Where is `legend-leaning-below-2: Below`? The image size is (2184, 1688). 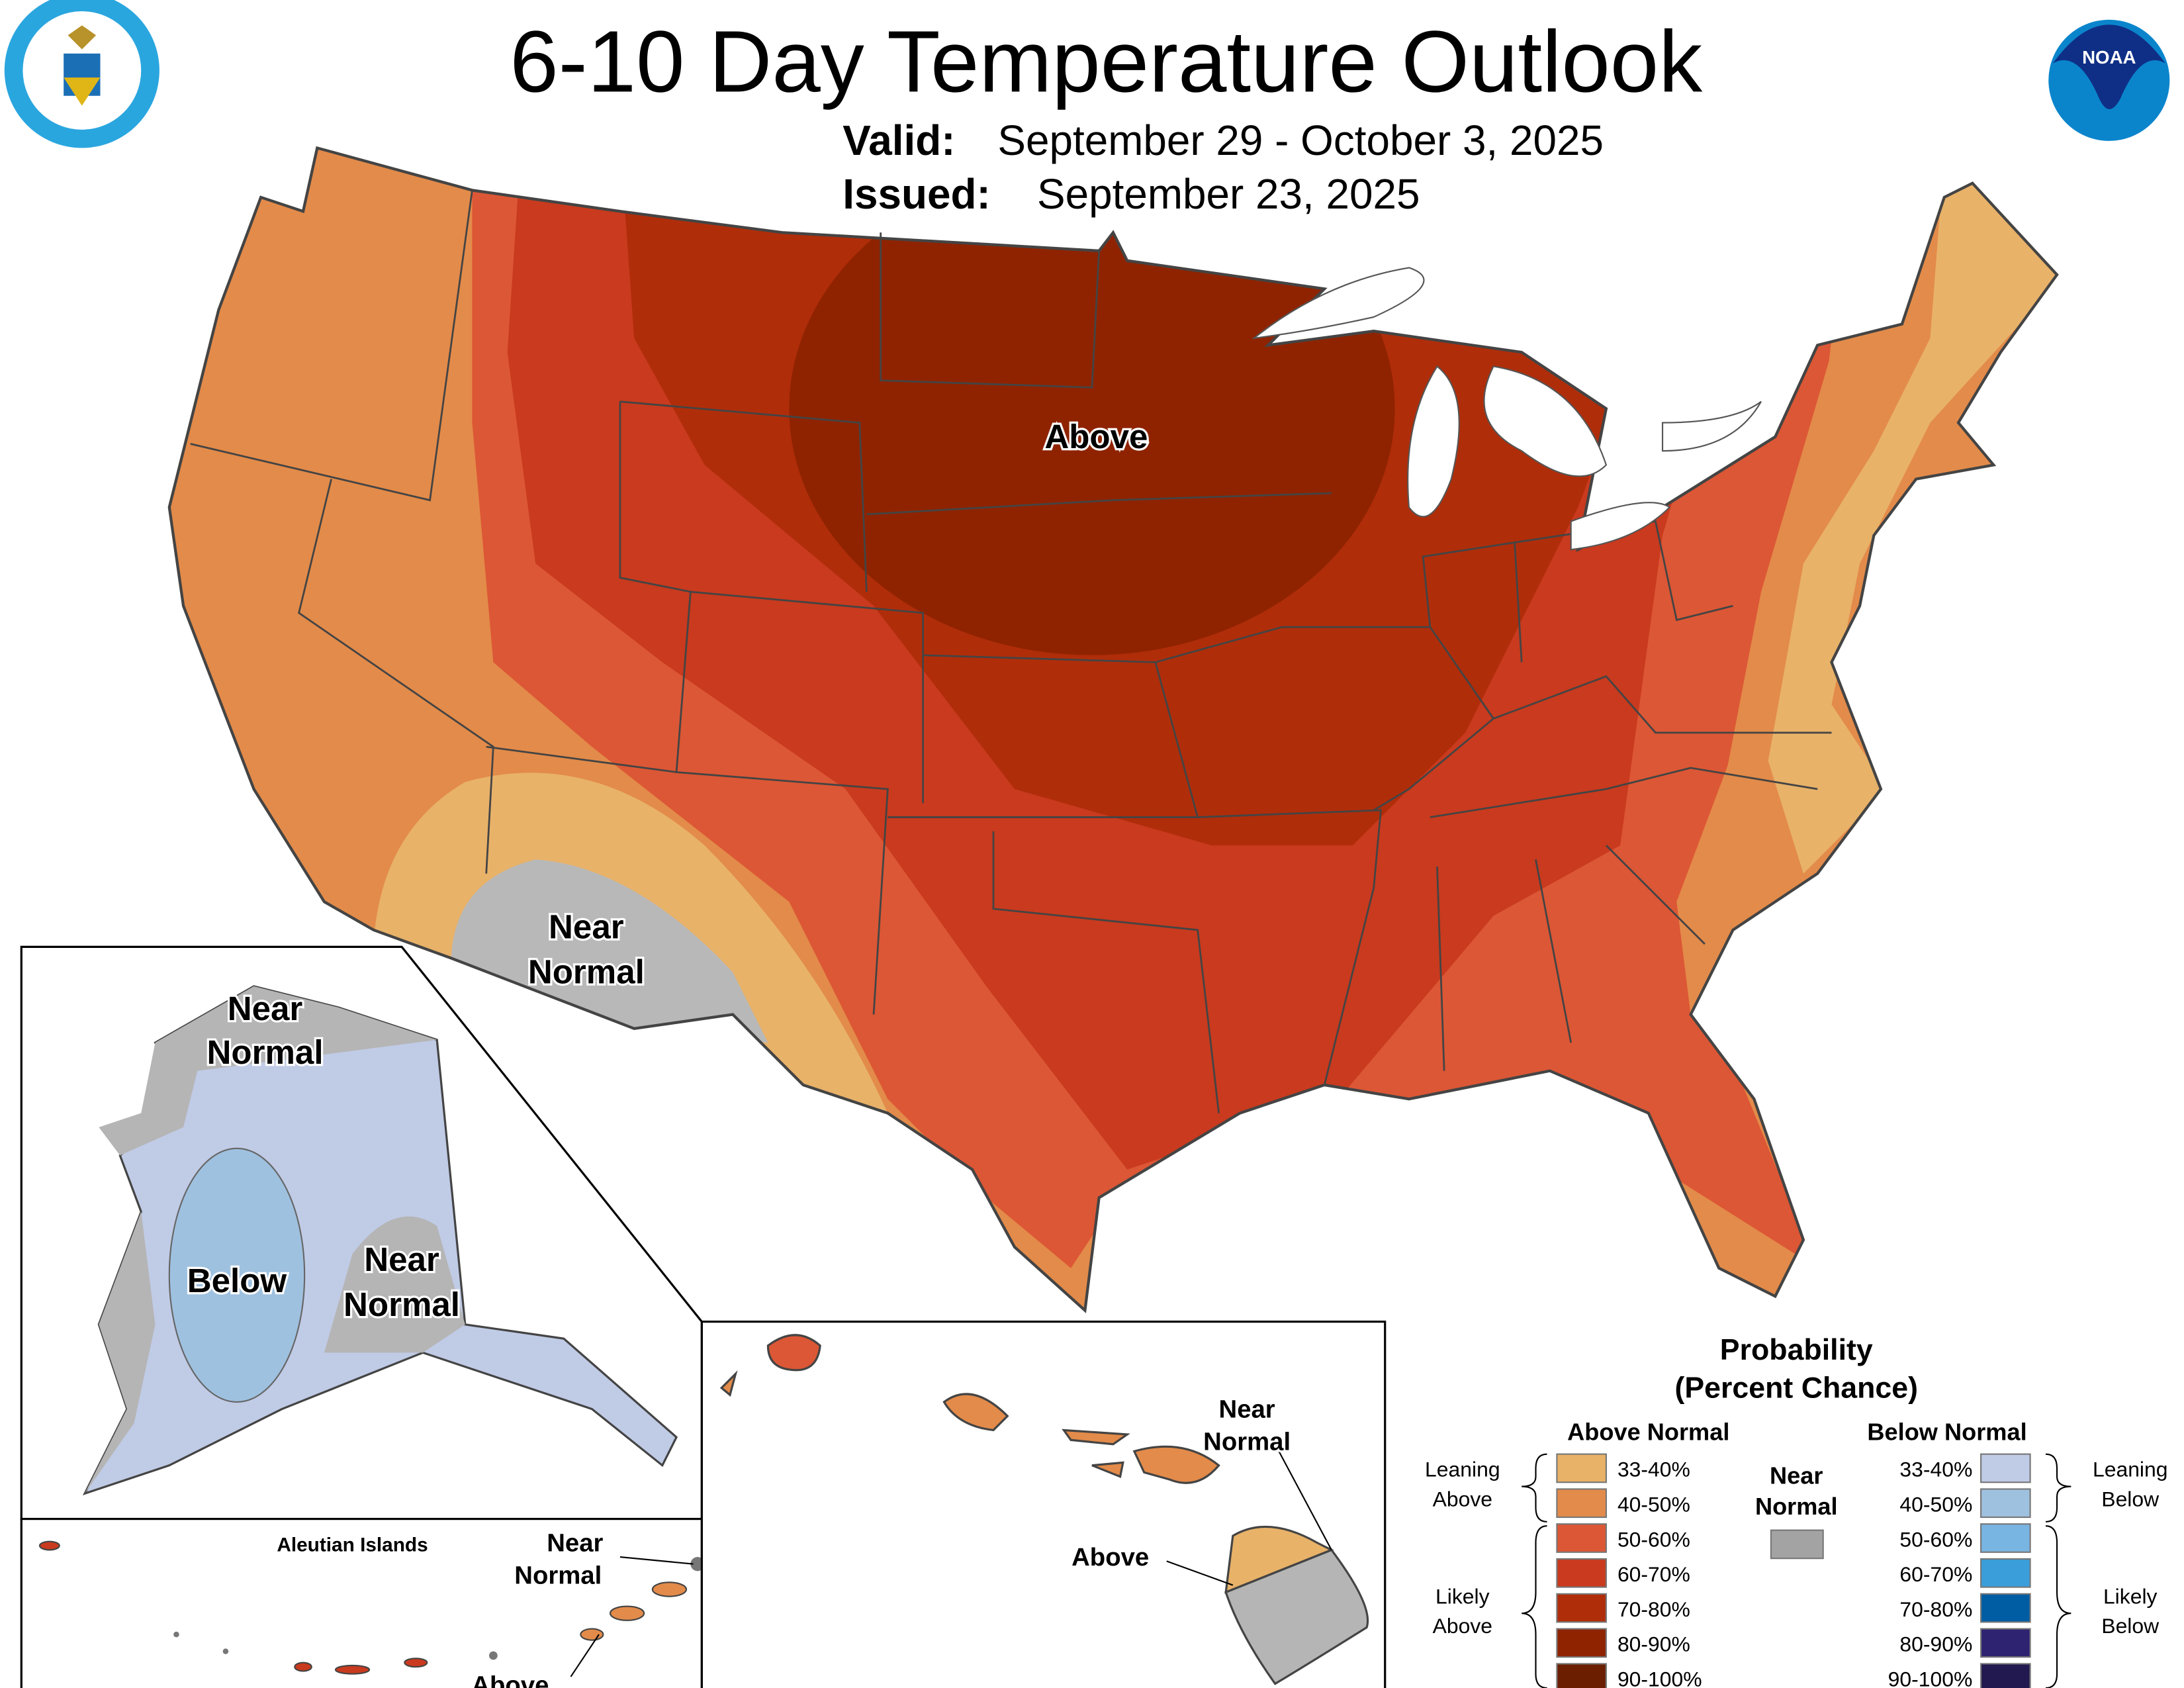 legend-leaning-below-2: Below is located at coordinates (2130, 1499).